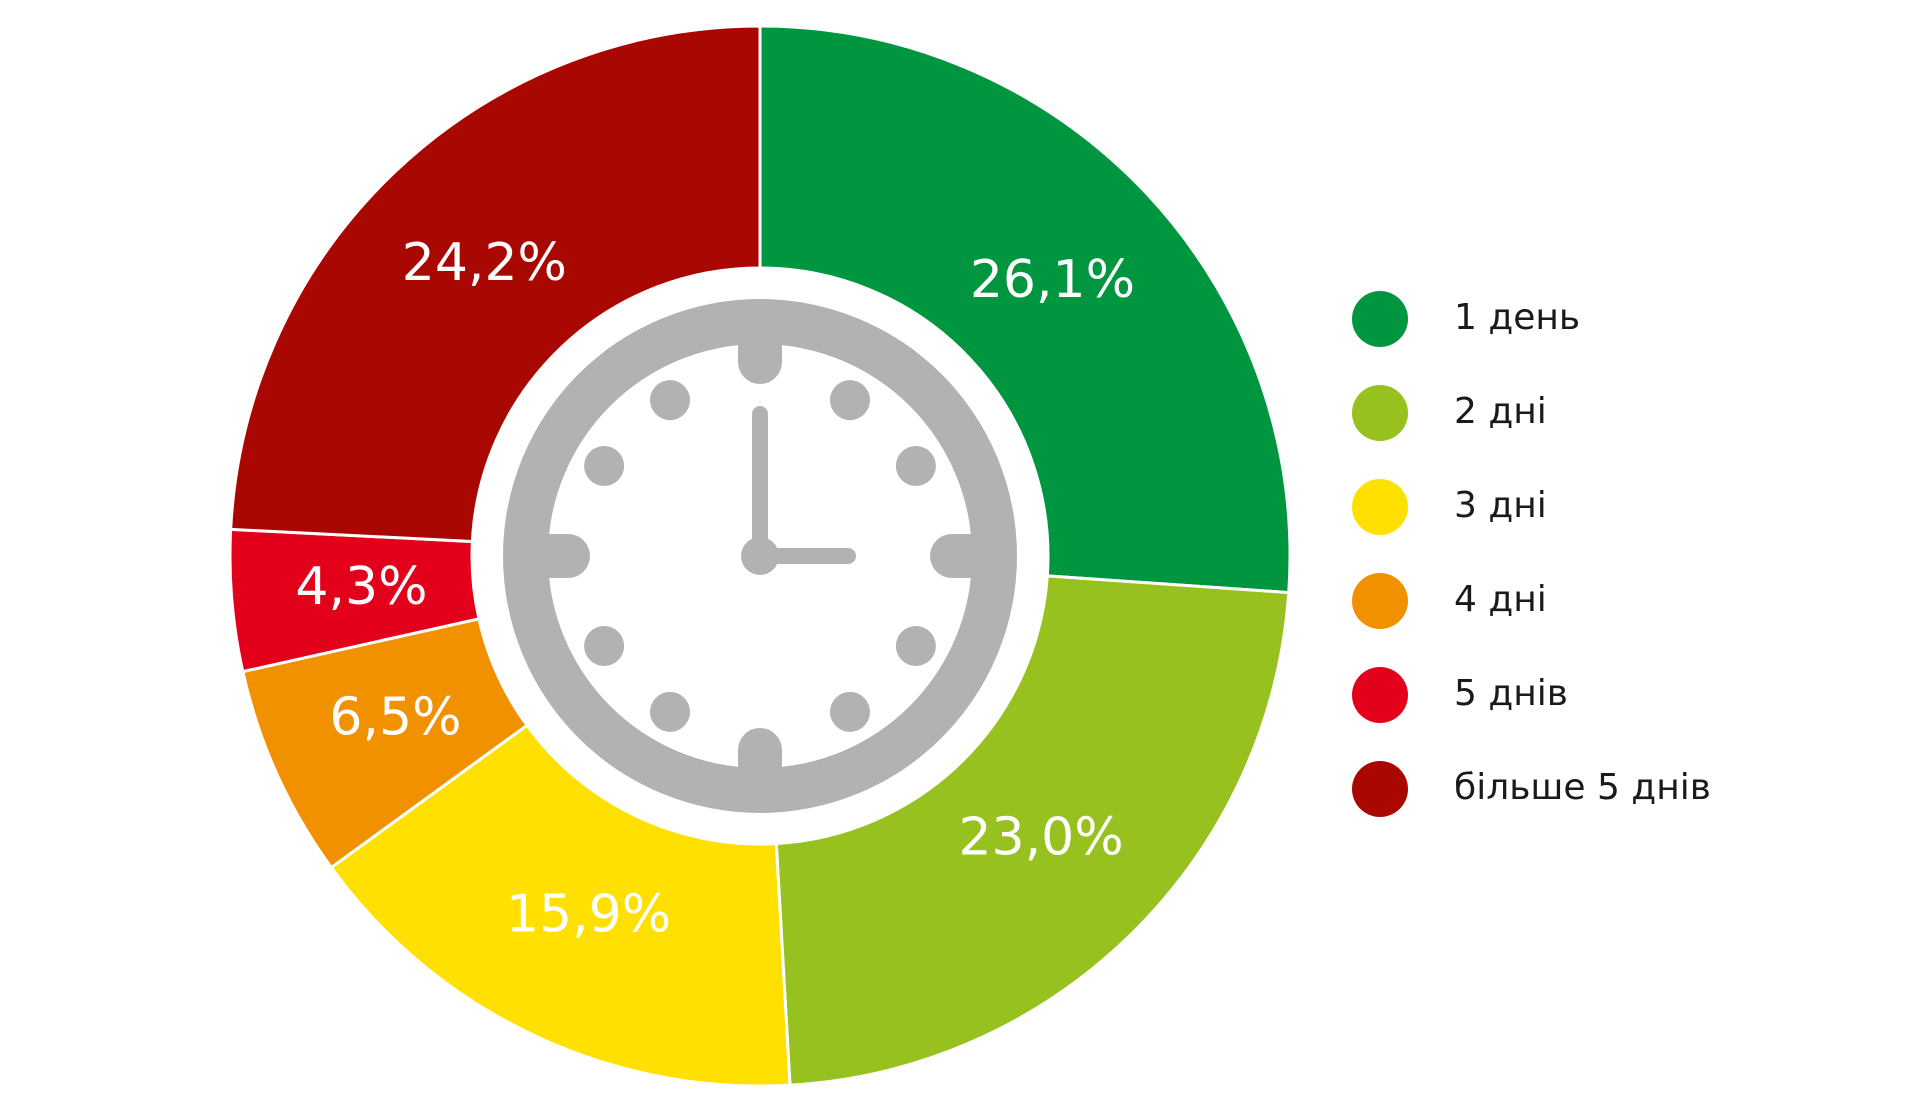 The height and width of the screenshot is (1105, 1920). I want to click on slice-value-label-5: 24,2%, so click(484, 263).